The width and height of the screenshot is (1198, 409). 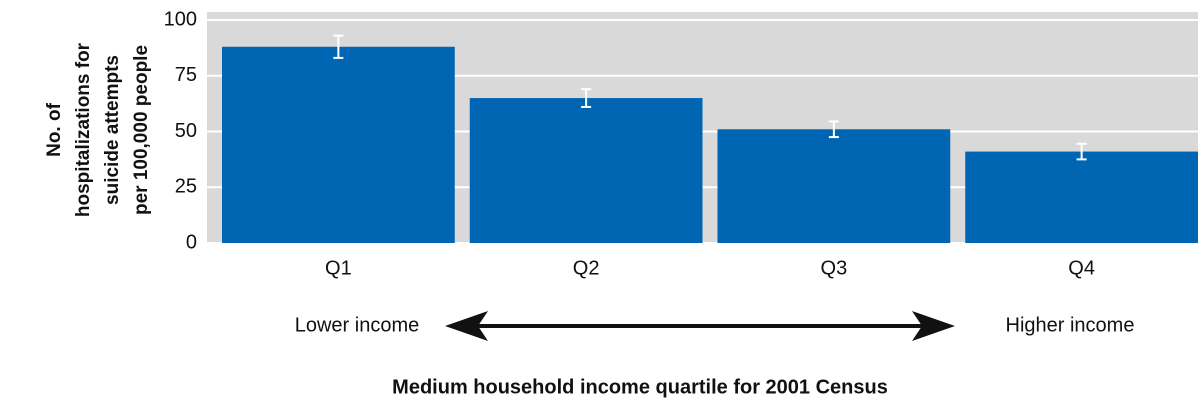 What do you see at coordinates (141, 130) in the screenshot?
I see `y-axis-title: per 100,000 people` at bounding box center [141, 130].